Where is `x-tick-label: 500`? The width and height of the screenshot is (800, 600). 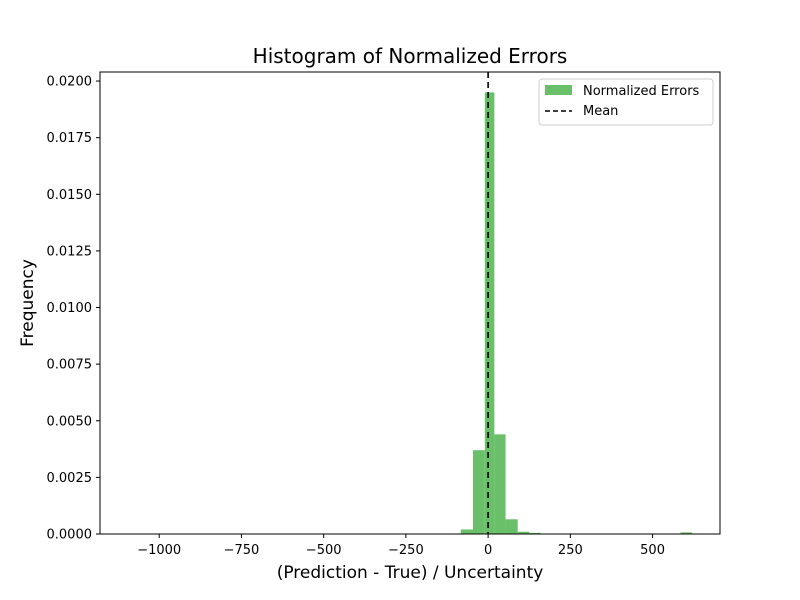 x-tick-label: 500 is located at coordinates (652, 550).